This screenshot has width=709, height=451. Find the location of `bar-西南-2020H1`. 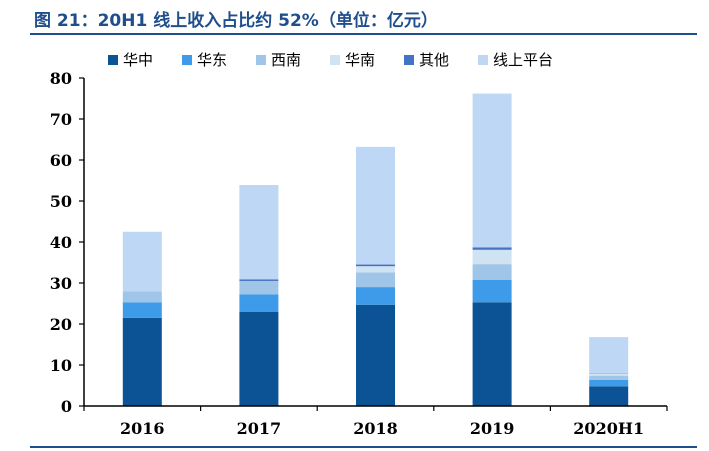

bar-西南-2020H1 is located at coordinates (609, 377).